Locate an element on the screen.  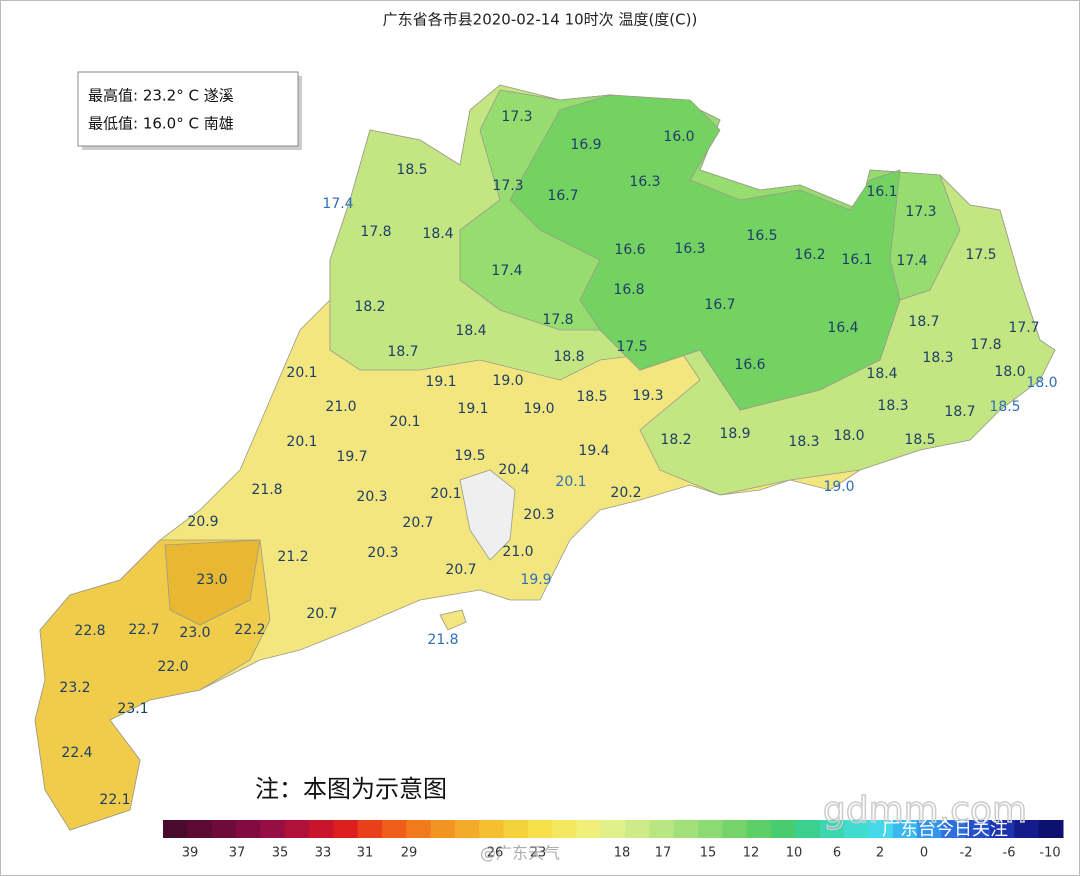
station-value: 22.7 is located at coordinates (143, 630).